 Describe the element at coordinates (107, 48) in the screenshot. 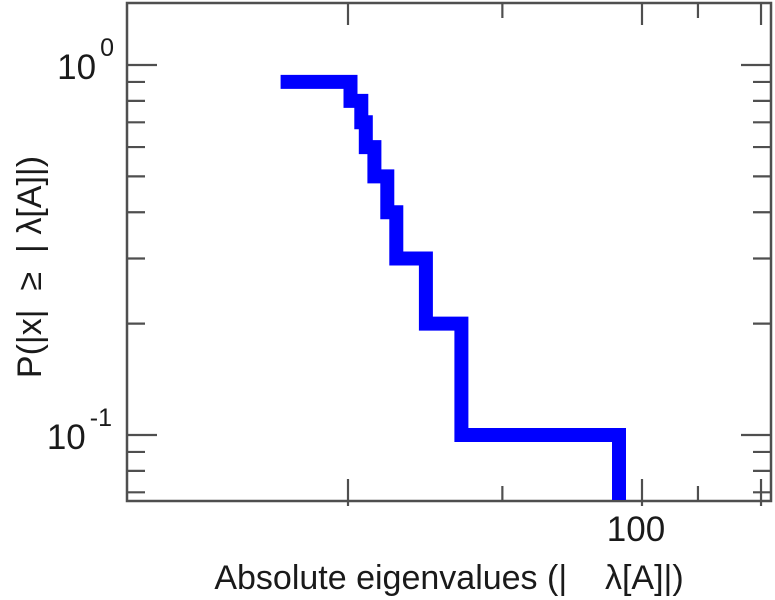

I see `y-tick-label-1e0-exponent: 0` at that location.